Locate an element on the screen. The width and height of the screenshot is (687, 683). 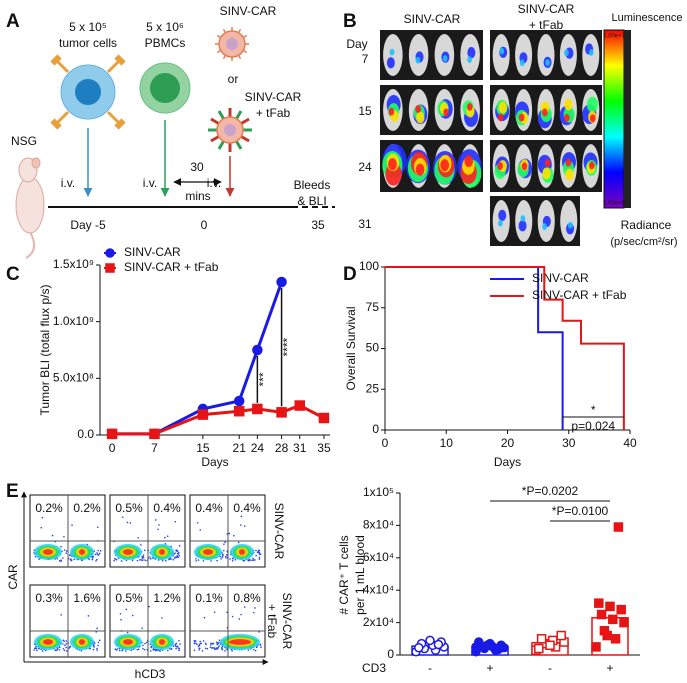
day-value: 31 is located at coordinates (365, 224).